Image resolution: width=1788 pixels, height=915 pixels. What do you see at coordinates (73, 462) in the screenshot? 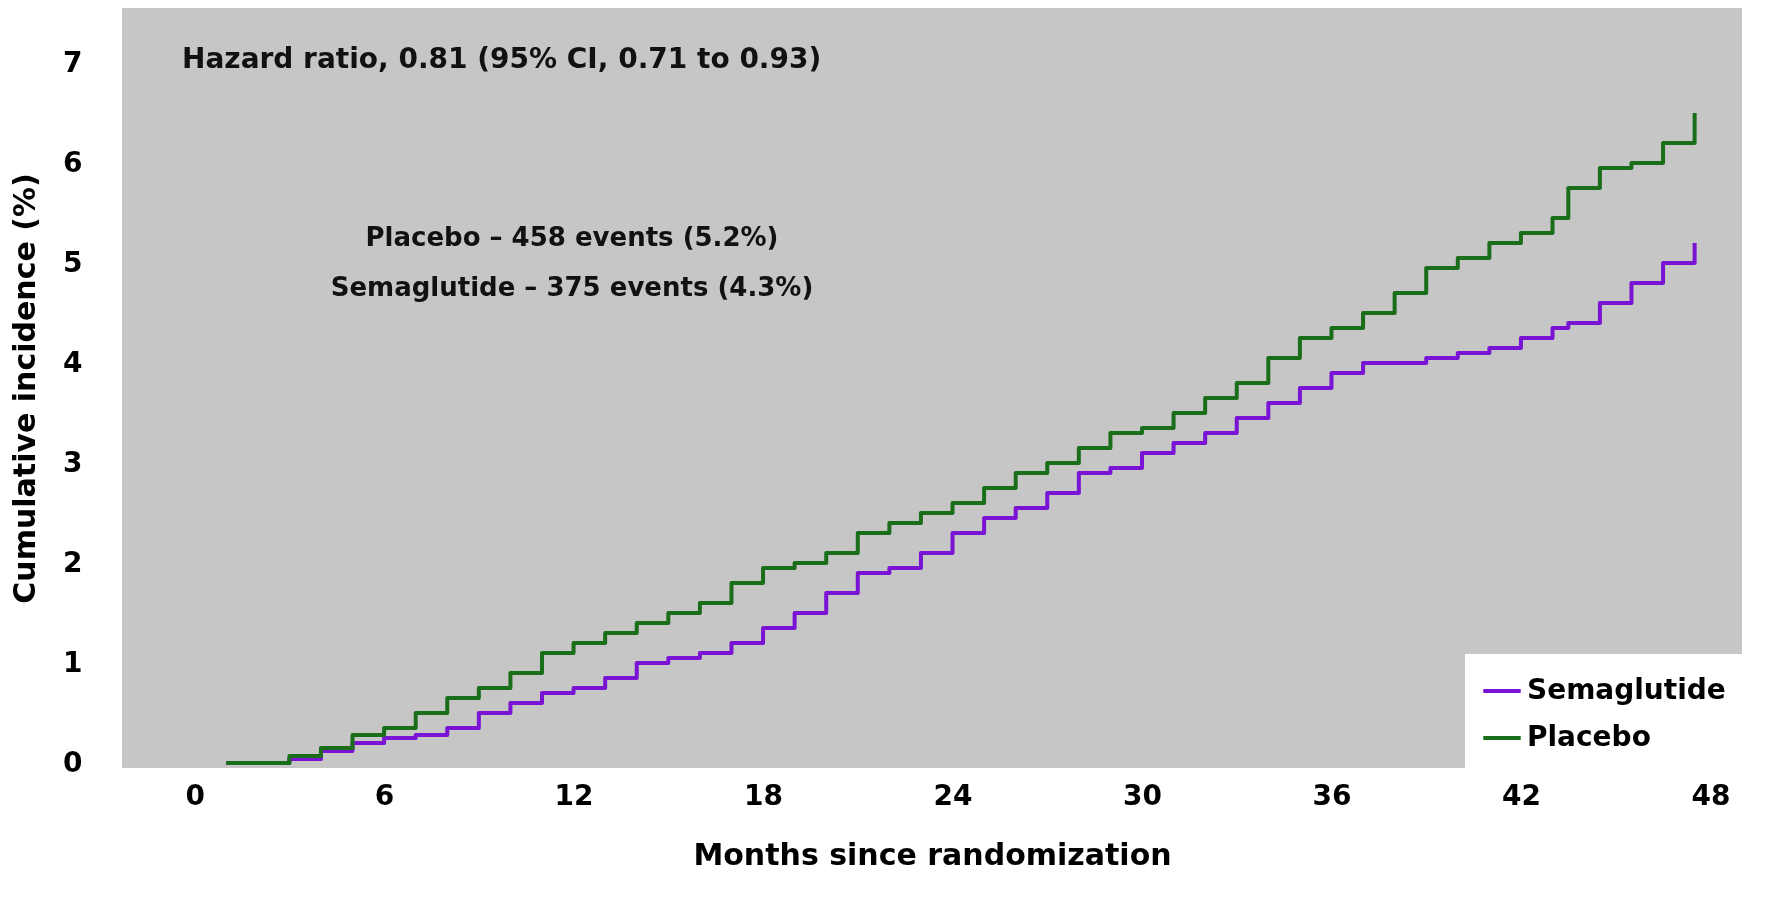
I see `y-tick-label: 3` at bounding box center [73, 462].